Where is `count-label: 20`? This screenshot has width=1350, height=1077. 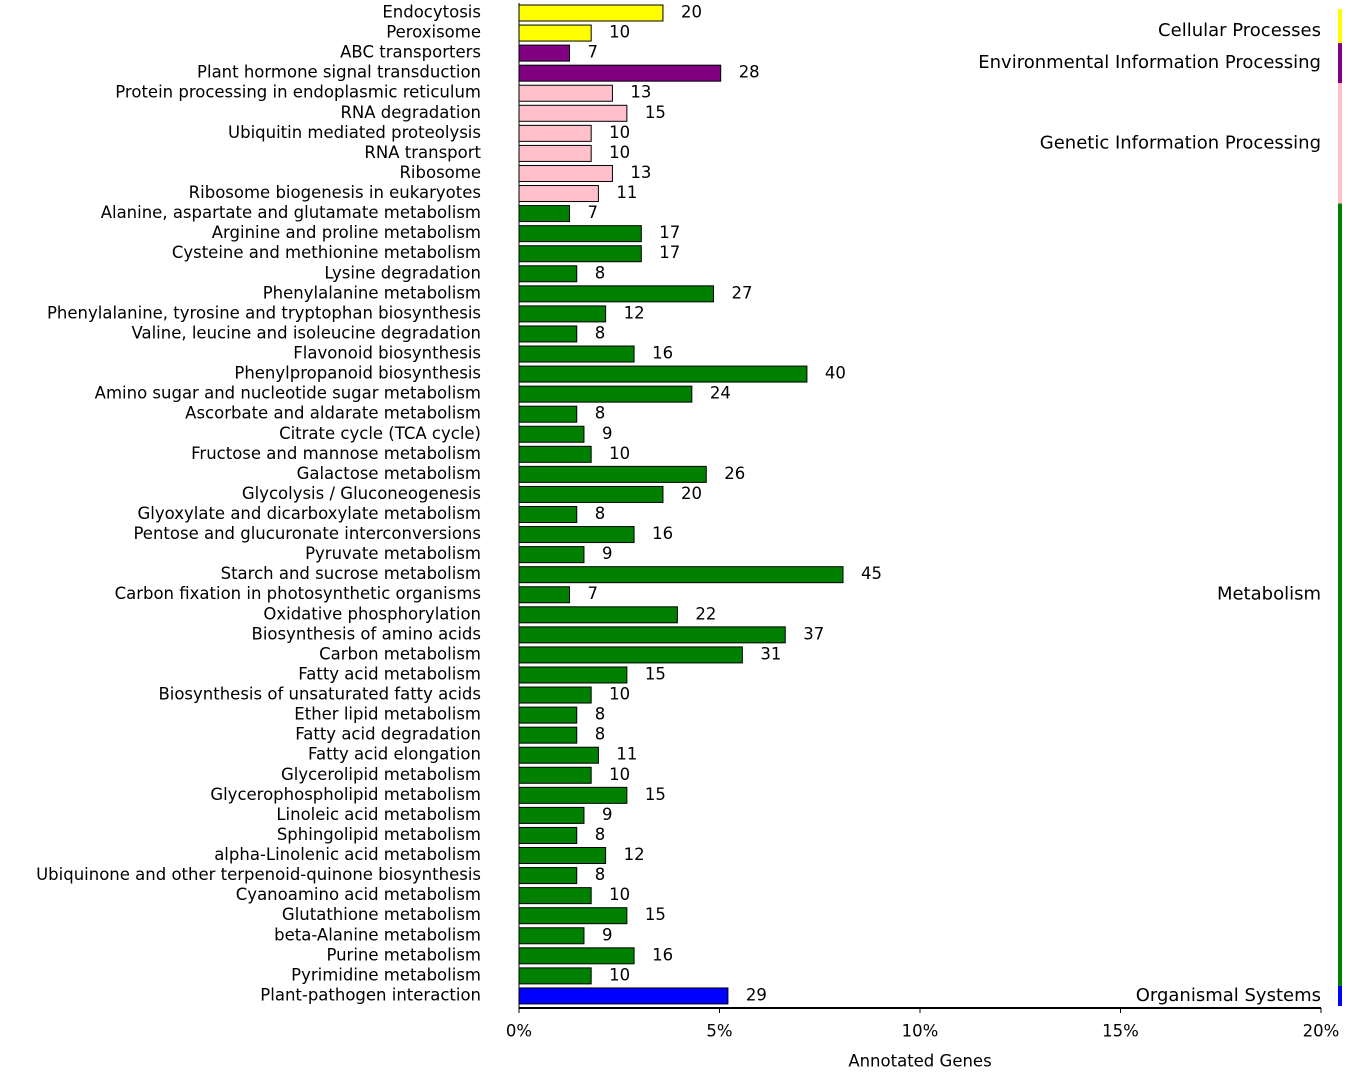
count-label: 20 is located at coordinates (691, 493).